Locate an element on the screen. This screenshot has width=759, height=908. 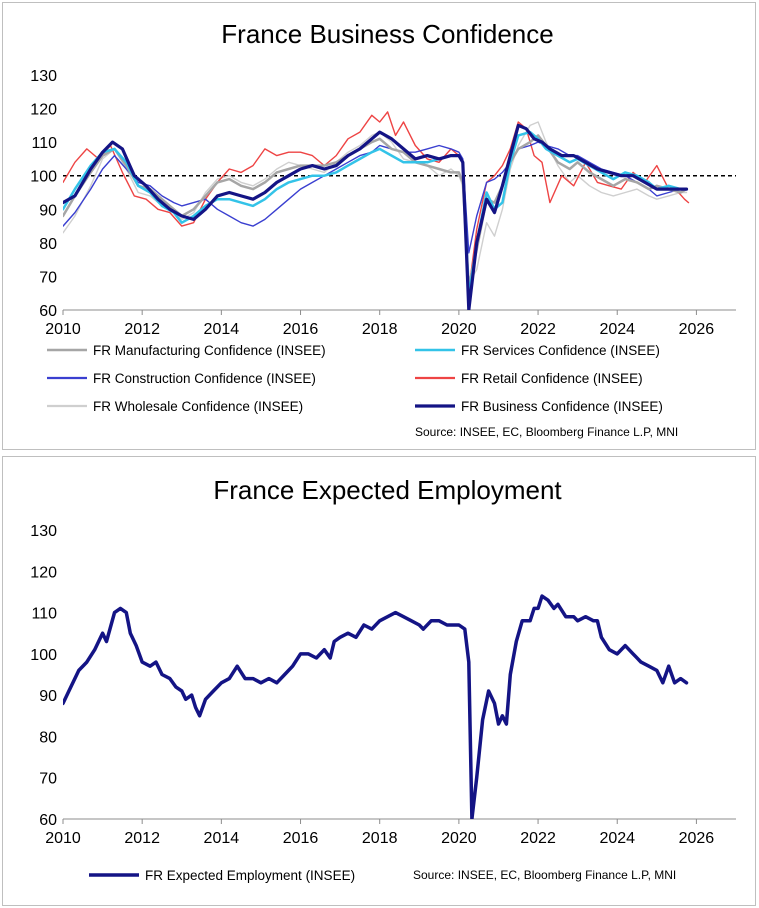
legend-label-business: FR Business Confidence (INSEE) is located at coordinates (562, 406).